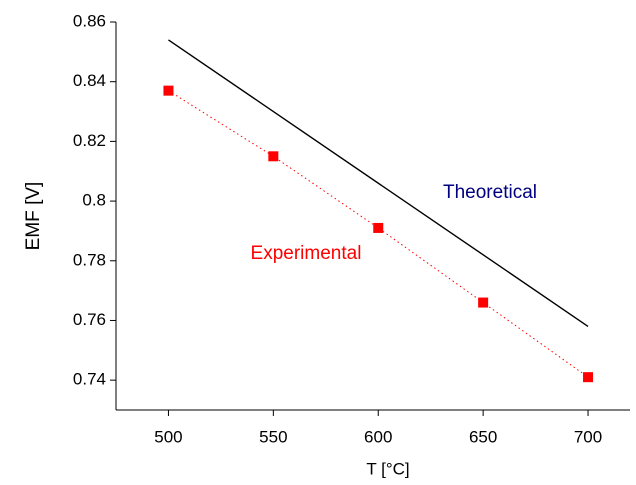 Image resolution: width=636 pixels, height=485 pixels. I want to click on y-tick-label: 0.8, so click(94, 200).